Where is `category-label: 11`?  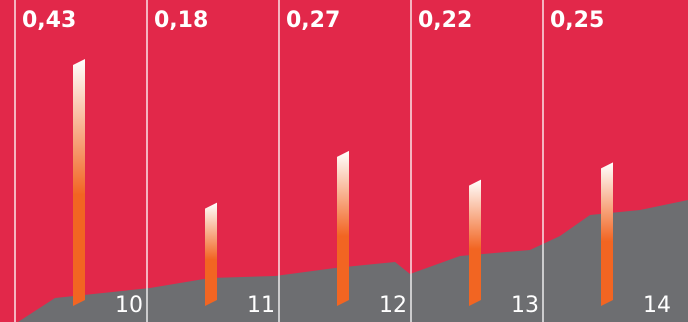
category-label: 11 is located at coordinates (261, 305).